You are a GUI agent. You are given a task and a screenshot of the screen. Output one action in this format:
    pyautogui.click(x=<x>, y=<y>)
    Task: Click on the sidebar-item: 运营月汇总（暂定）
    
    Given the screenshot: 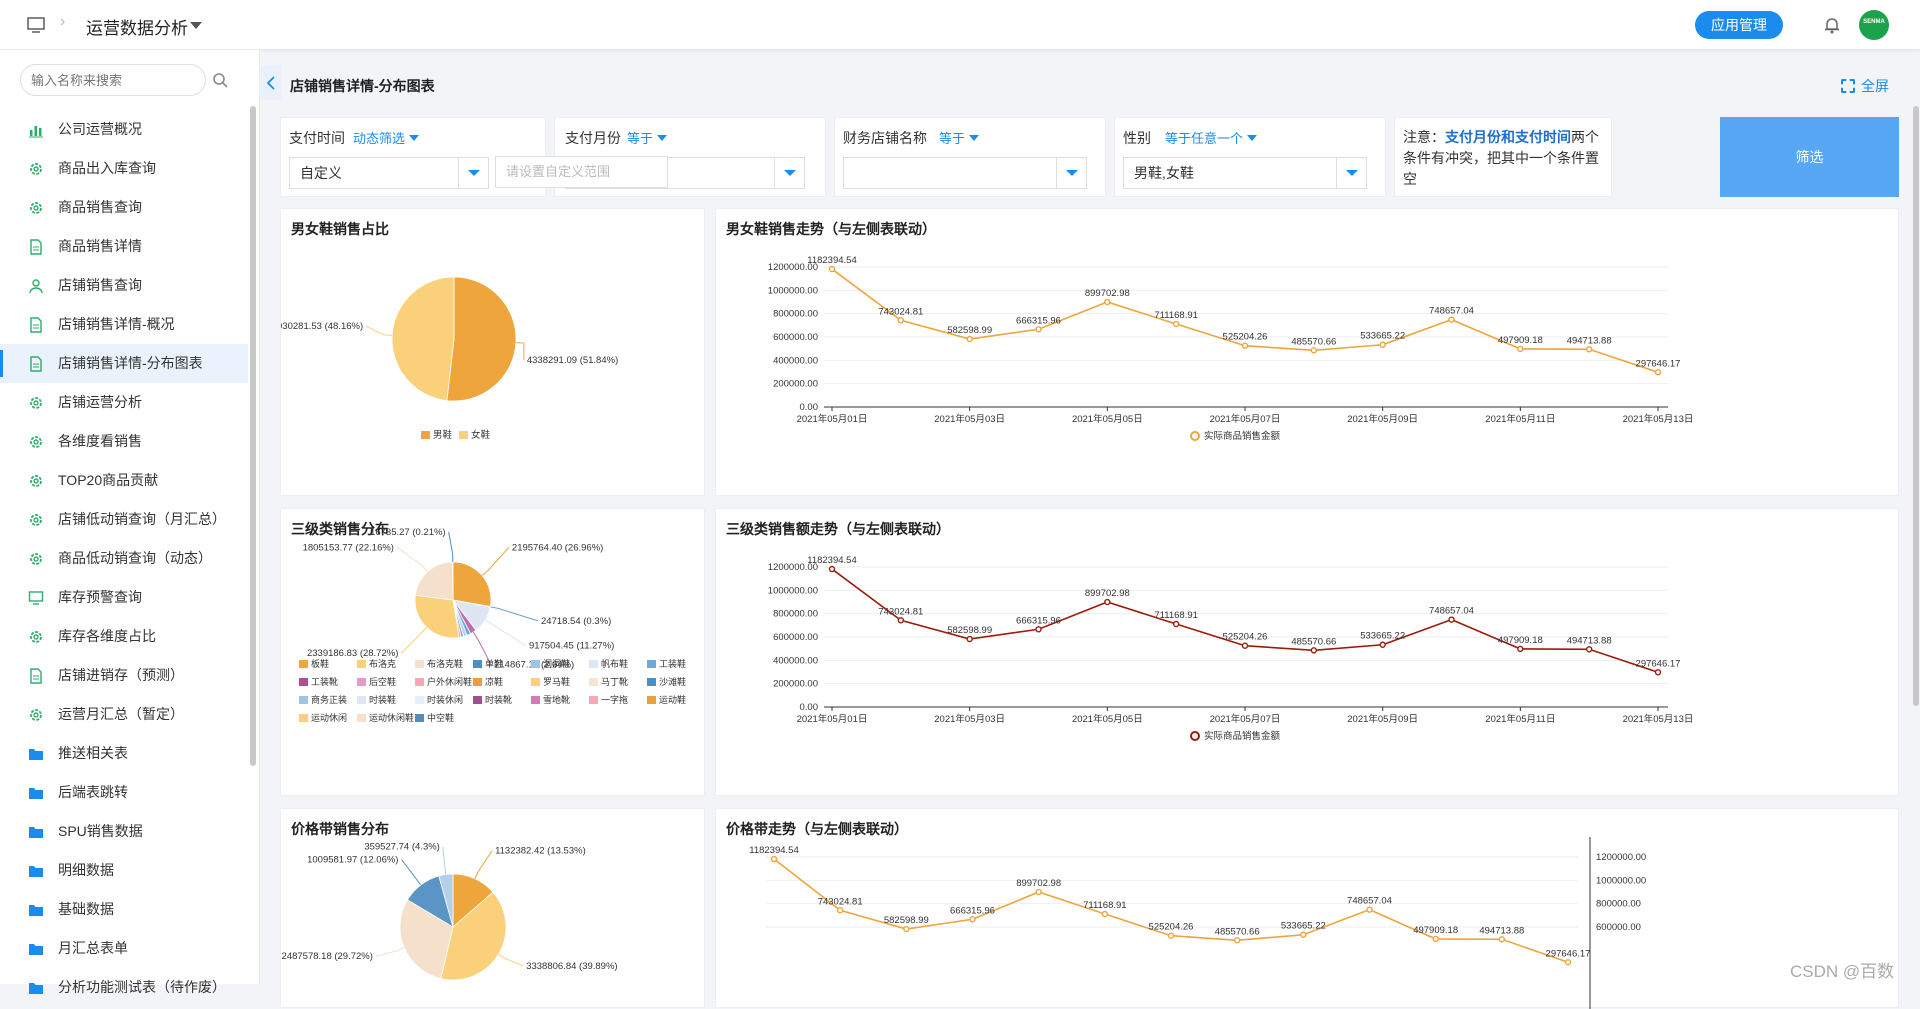 What is the action you would take?
    pyautogui.click(x=124, y=714)
    